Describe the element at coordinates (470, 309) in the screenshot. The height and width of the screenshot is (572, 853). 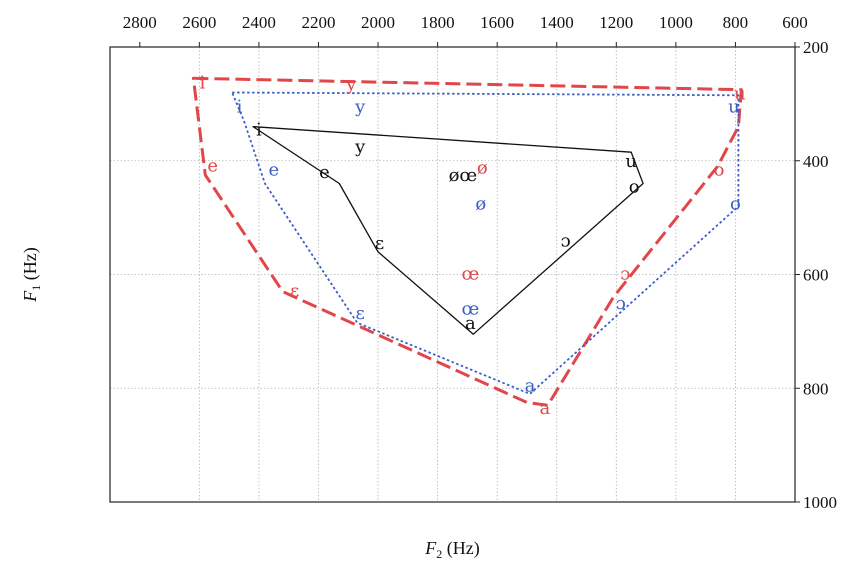
I see `vowel-label-2-9: œ` at that location.